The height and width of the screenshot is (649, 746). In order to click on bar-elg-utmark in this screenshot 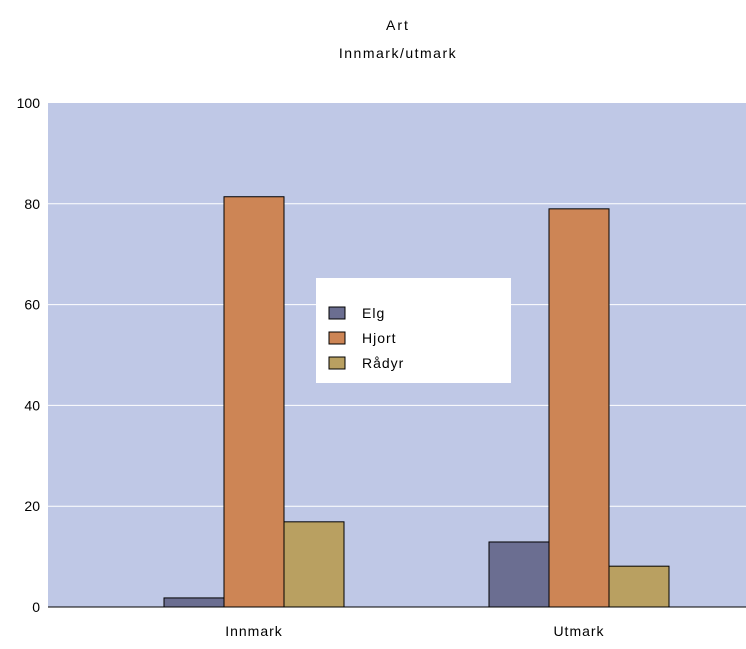, I will do `click(519, 574)`.